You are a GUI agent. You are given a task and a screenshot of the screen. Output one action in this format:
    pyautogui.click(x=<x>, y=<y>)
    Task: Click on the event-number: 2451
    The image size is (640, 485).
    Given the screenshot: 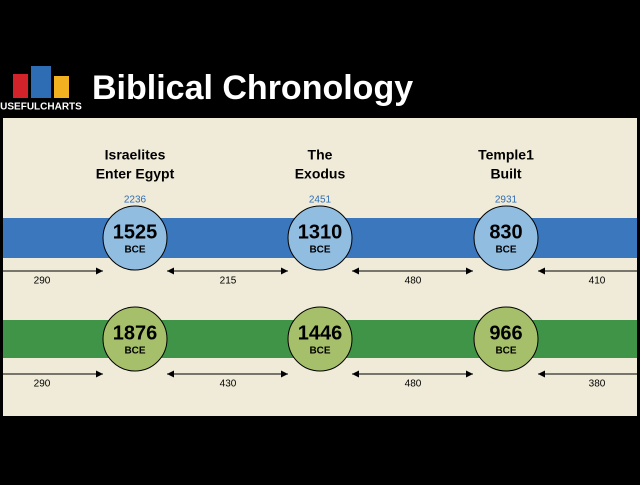 What is the action you would take?
    pyautogui.click(x=320, y=200)
    